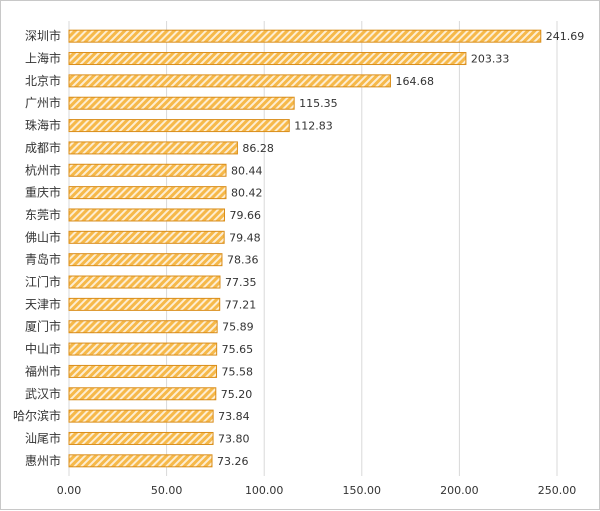 This screenshot has width=600, height=511. Describe the element at coordinates (234, 438) in the screenshot. I see `value-label: 73.80` at that location.